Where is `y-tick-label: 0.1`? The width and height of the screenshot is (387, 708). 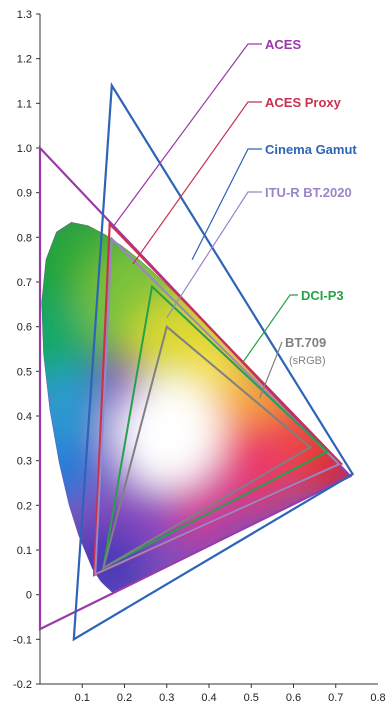 y-tick-label: 0.1 is located at coordinates (24, 551).